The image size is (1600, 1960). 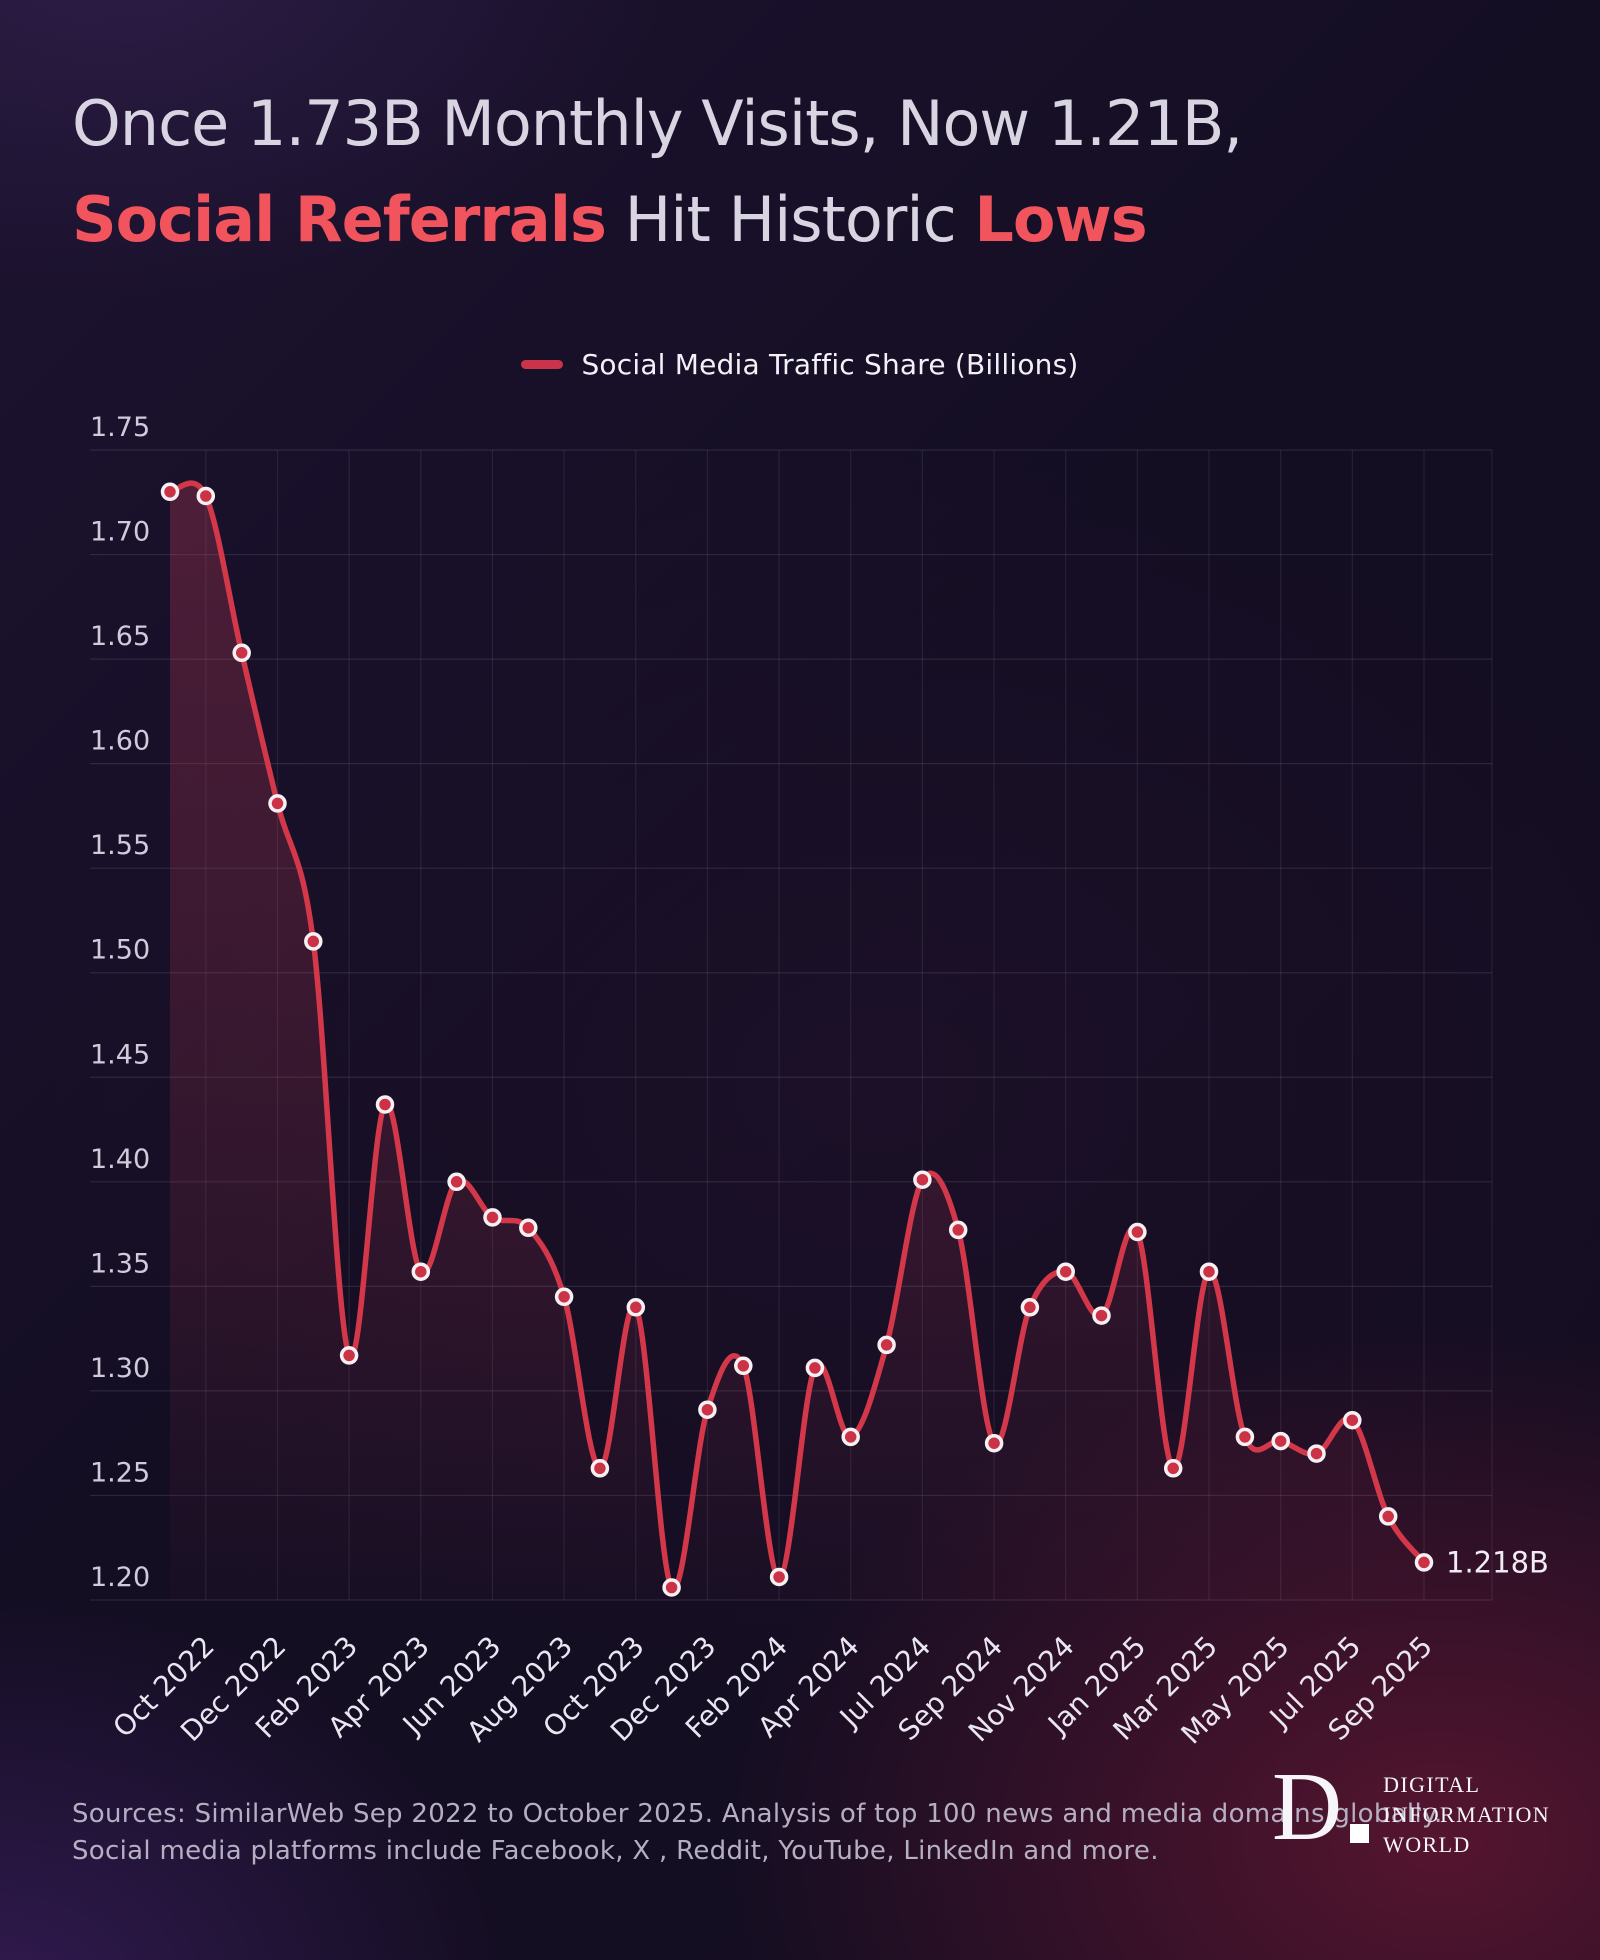 What do you see at coordinates (790, 219) in the screenshot?
I see `title-middle-text: Hit Historic` at bounding box center [790, 219].